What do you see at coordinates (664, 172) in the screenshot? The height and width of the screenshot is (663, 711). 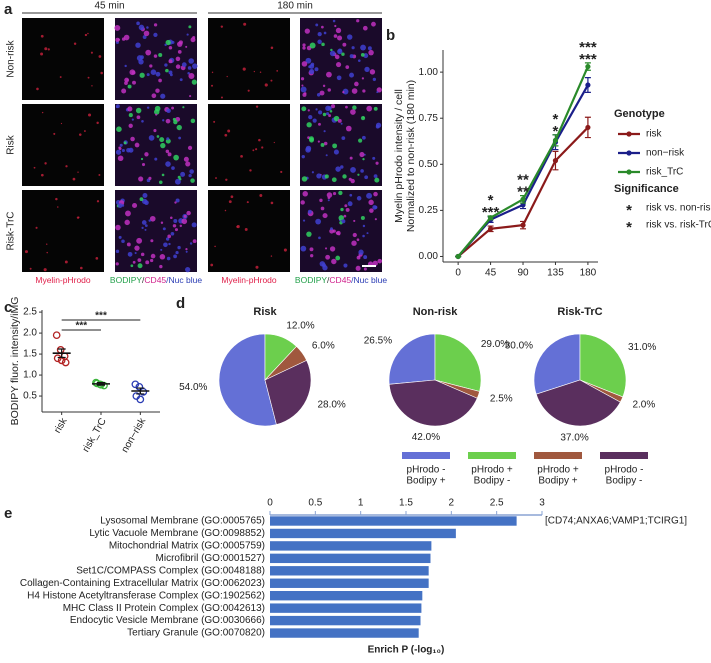 I see `legend-label: risk_TrC` at bounding box center [664, 172].